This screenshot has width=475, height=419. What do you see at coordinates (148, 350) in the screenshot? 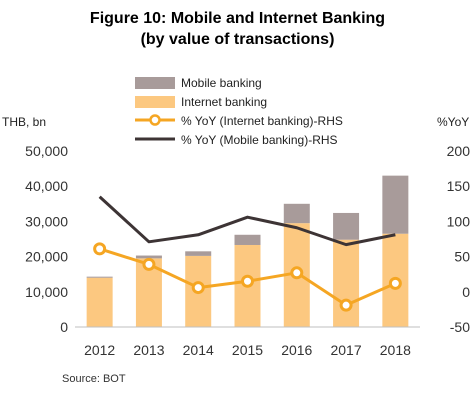
I see `x-axis-tick-label: 2013` at bounding box center [148, 350].